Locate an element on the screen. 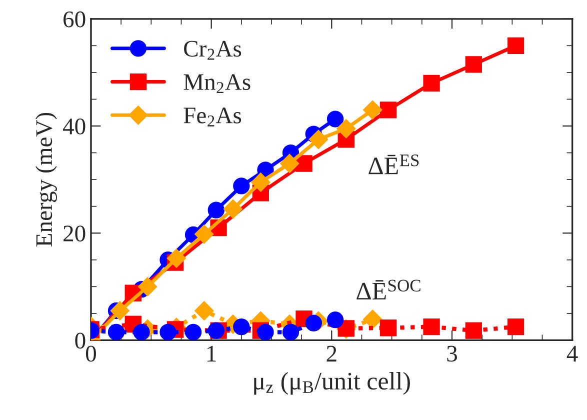  x-axis-title: μ$_{z}$ (μ$_{B}$/unit cell) is located at coordinates (332, 383).